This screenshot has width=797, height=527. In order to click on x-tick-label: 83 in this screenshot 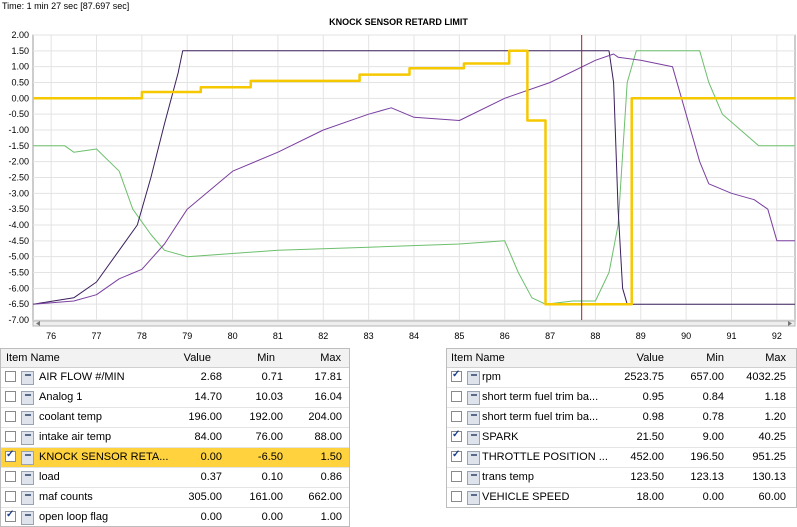, I will do `click(369, 336)`.